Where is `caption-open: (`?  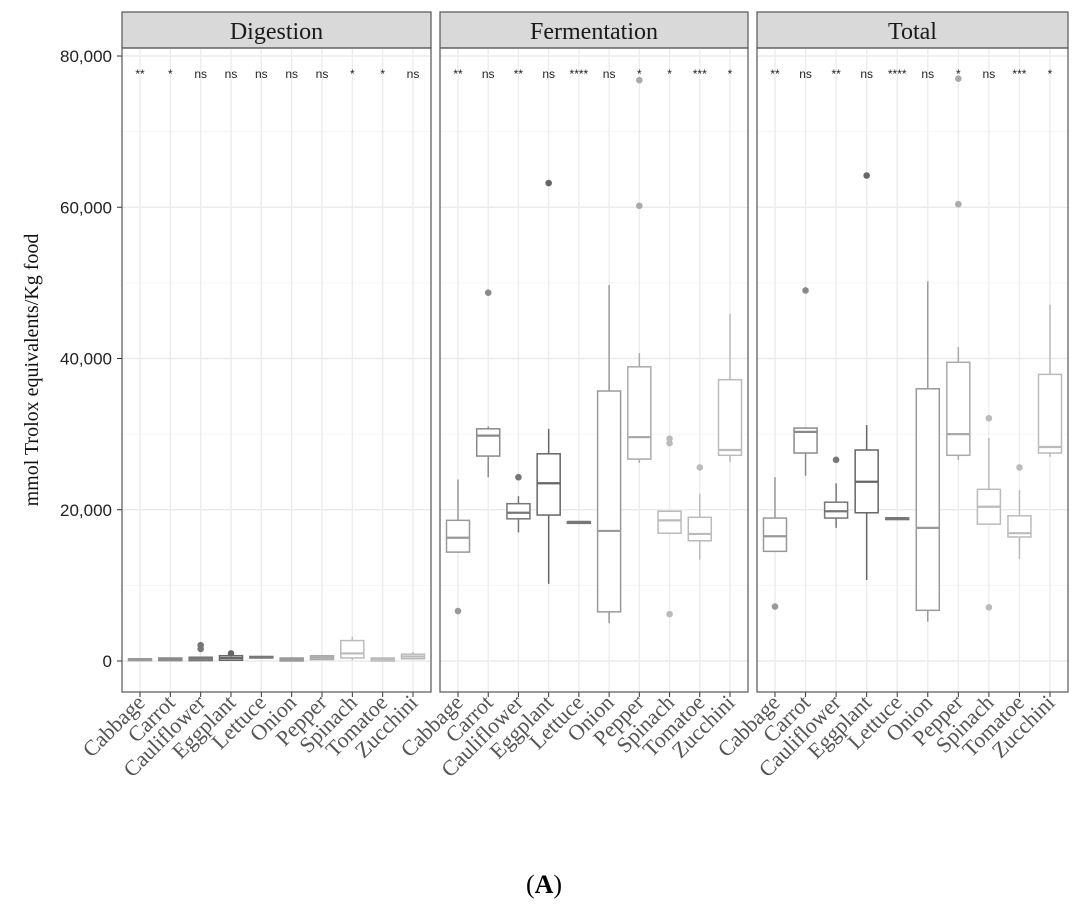 caption-open: ( is located at coordinates (530, 884).